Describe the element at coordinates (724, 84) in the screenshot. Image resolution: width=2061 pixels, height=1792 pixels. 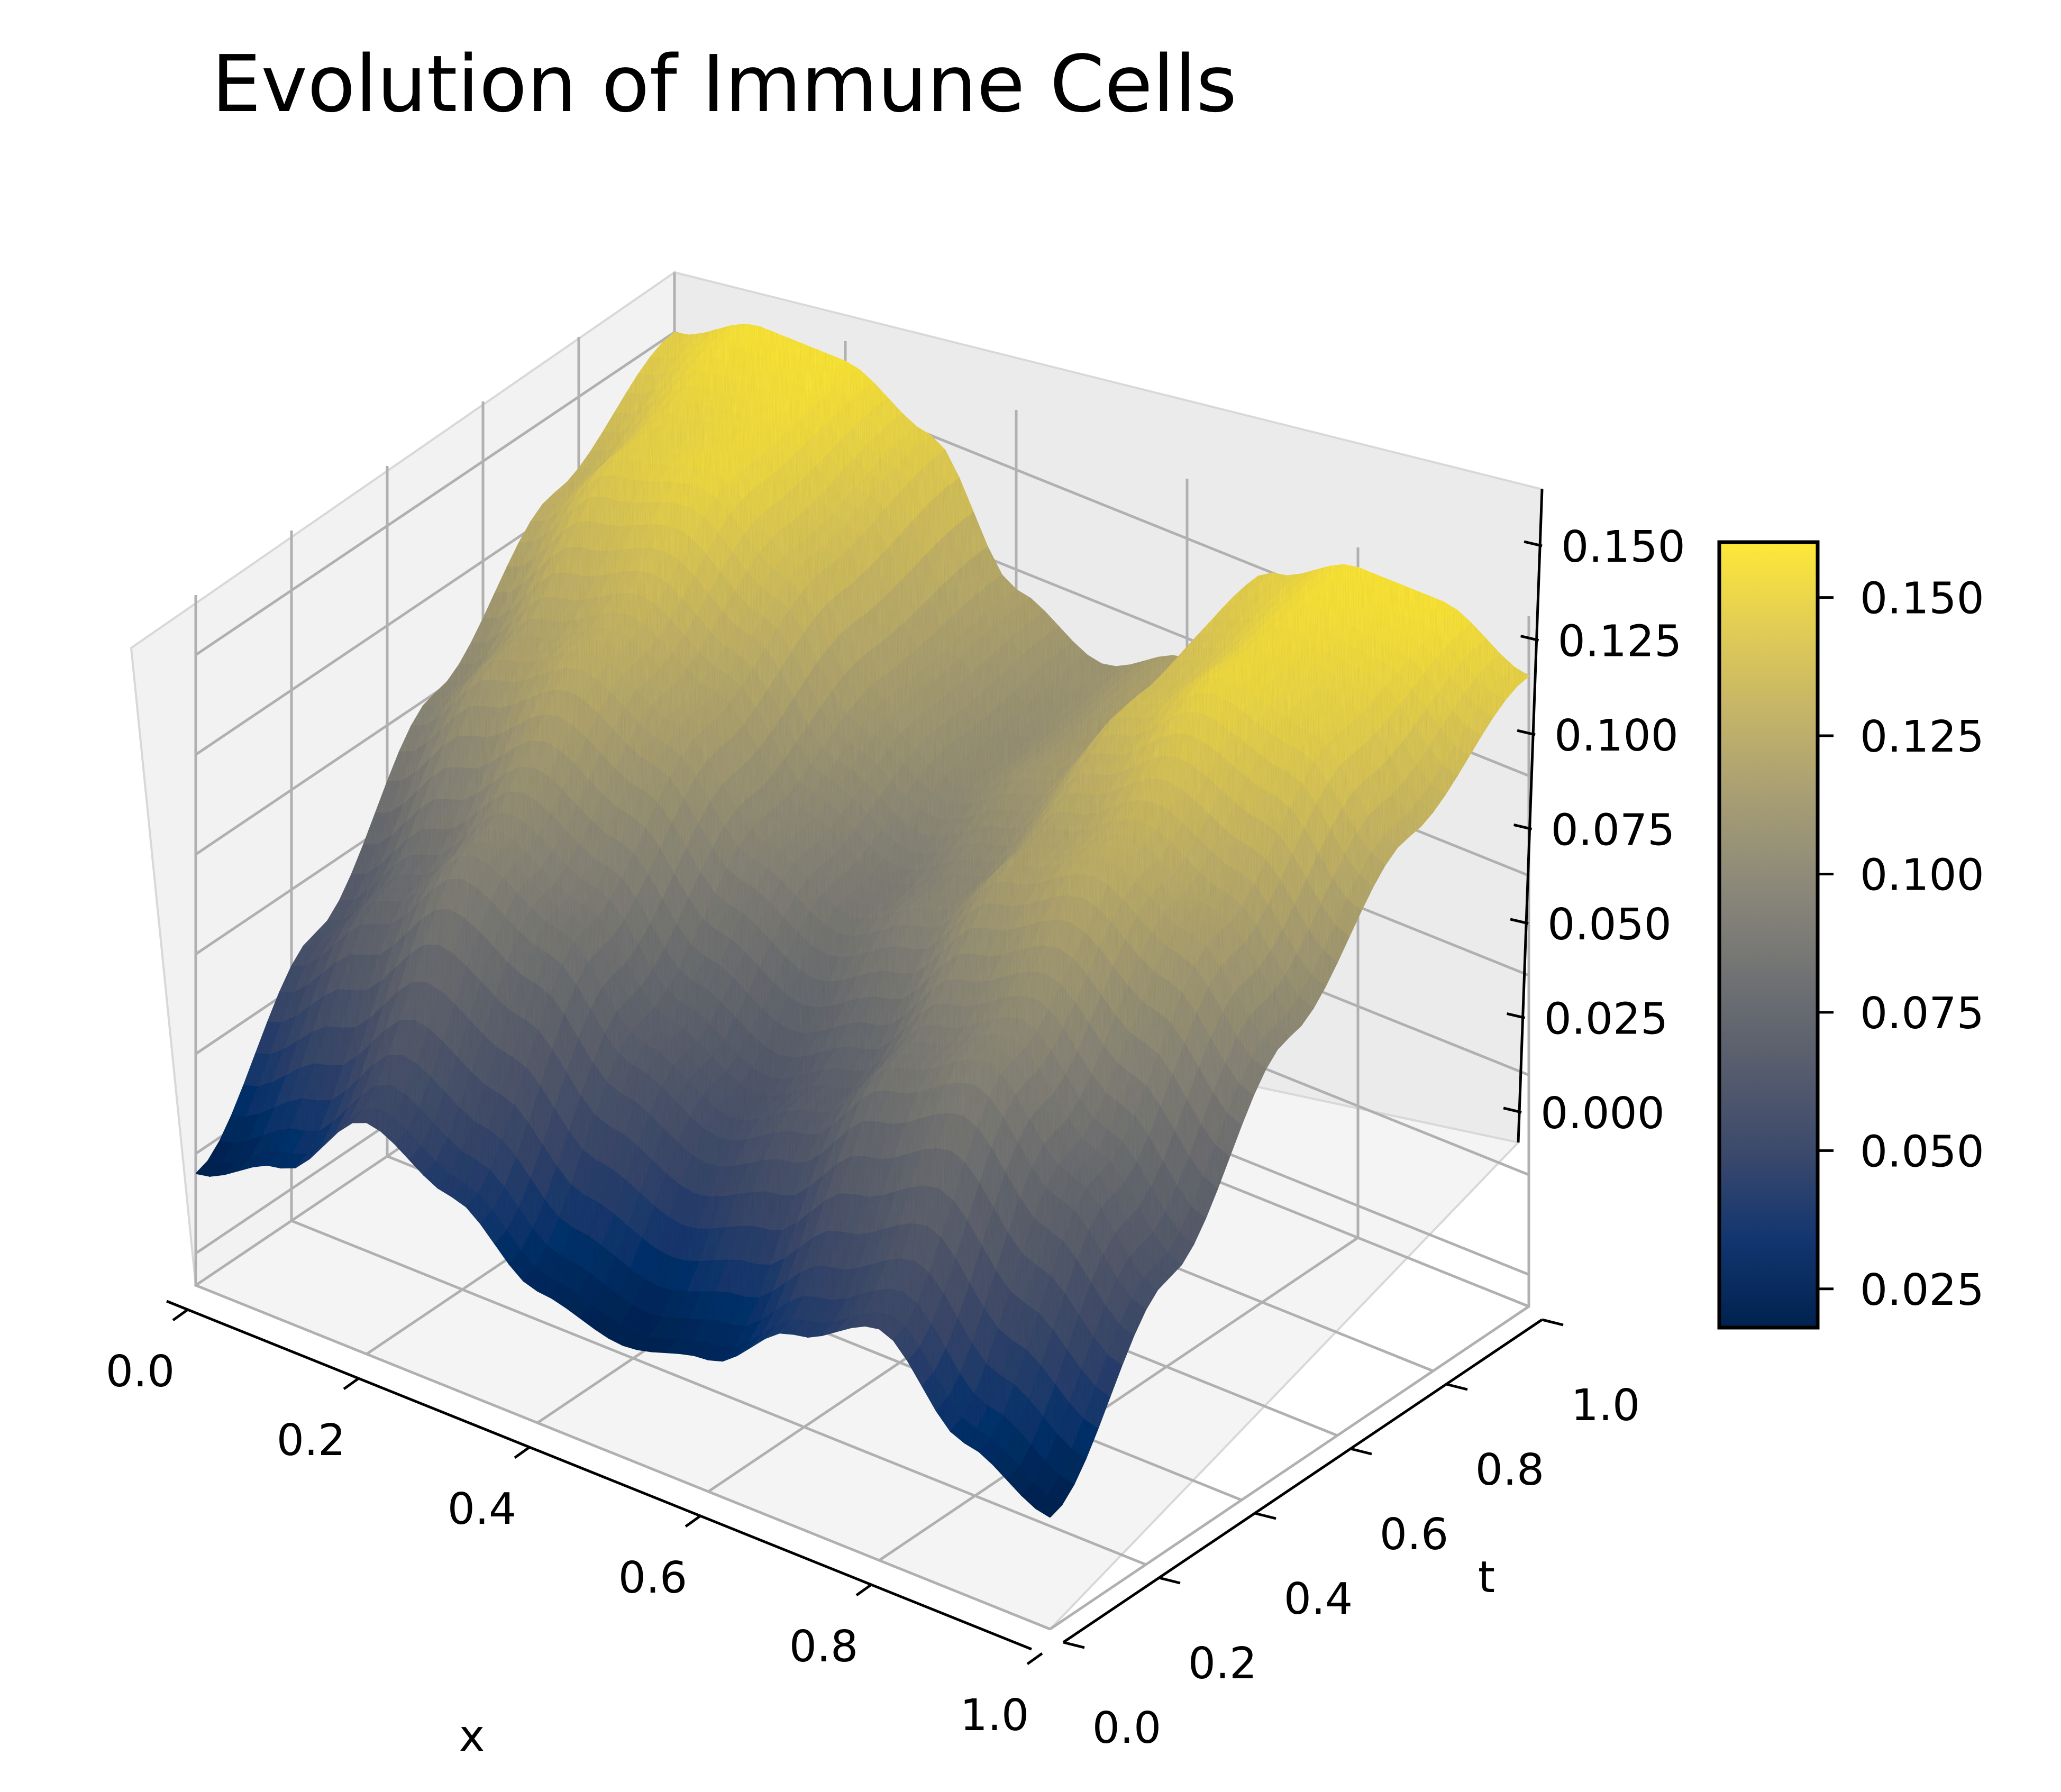
I see `chart-title: Evolution of Immune Cells` at that location.